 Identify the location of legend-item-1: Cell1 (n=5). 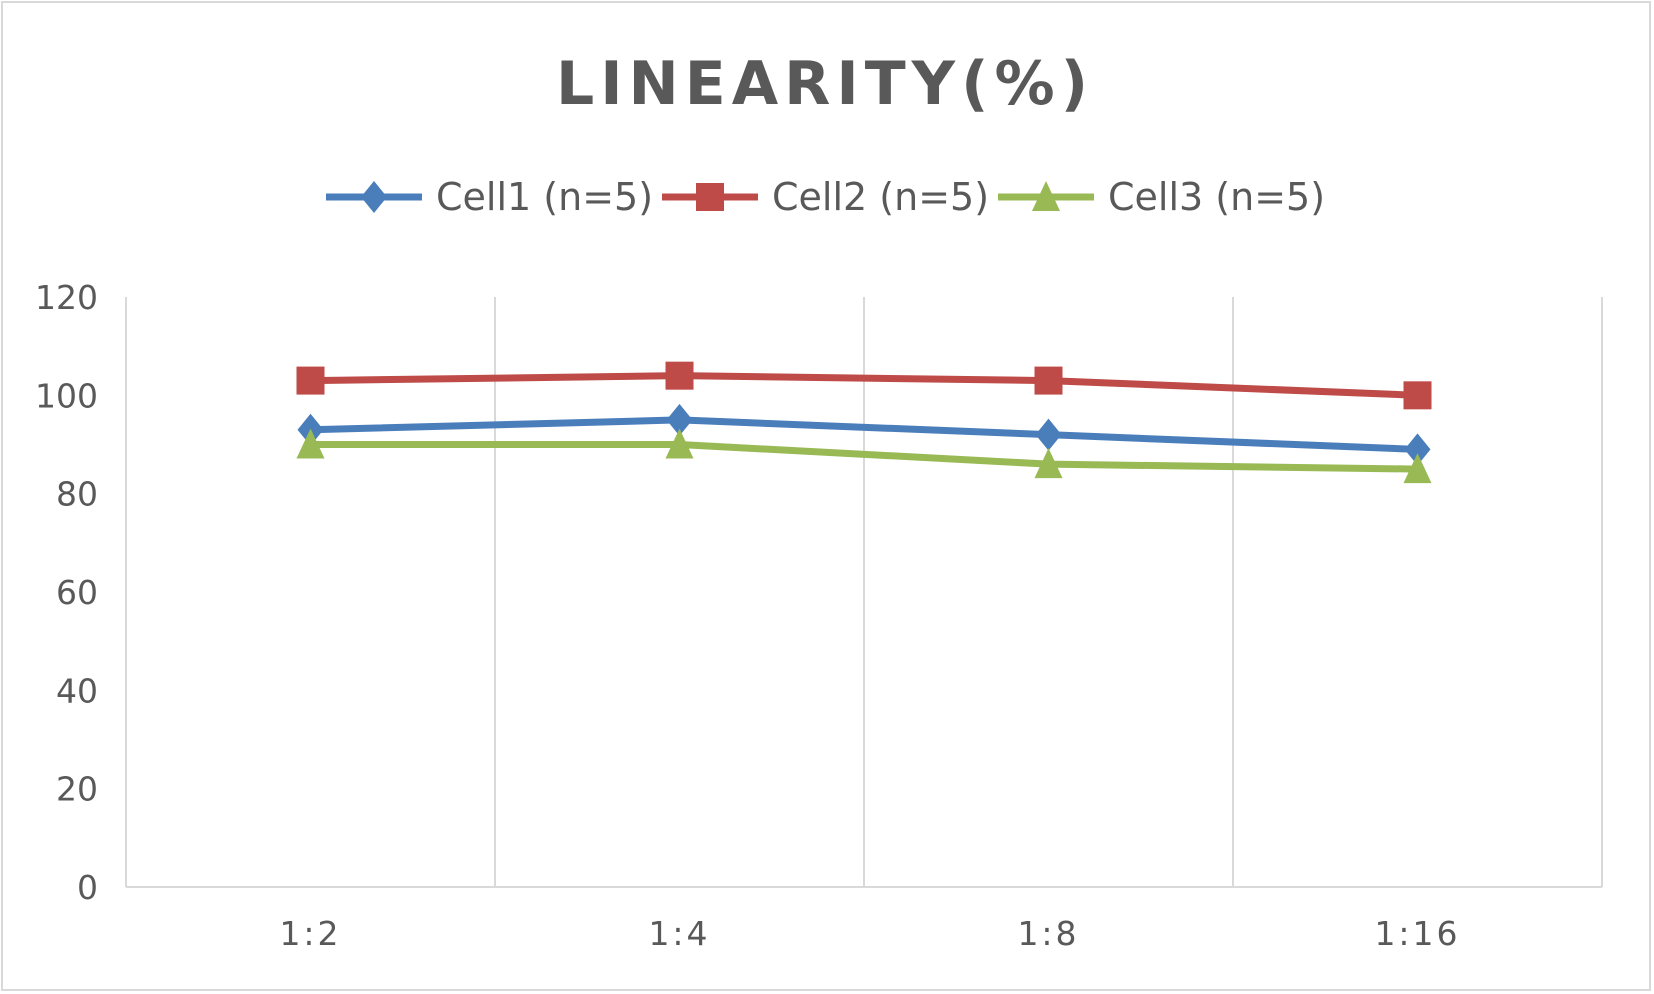
(489, 197).